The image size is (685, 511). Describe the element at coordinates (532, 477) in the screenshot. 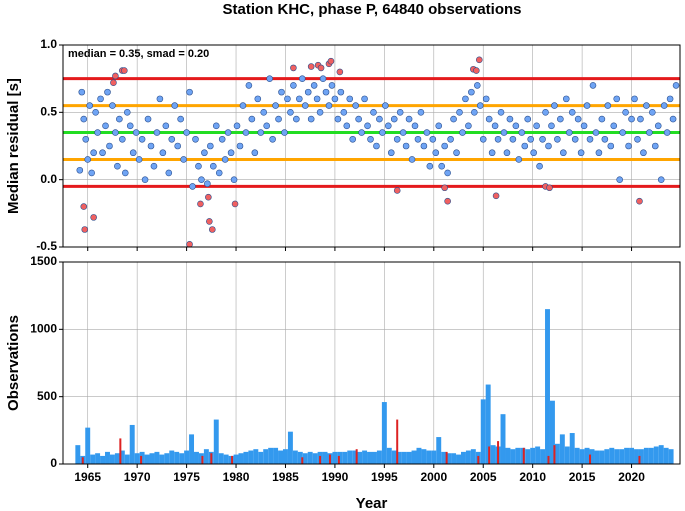

I see `x-tick-label: 2010` at that location.